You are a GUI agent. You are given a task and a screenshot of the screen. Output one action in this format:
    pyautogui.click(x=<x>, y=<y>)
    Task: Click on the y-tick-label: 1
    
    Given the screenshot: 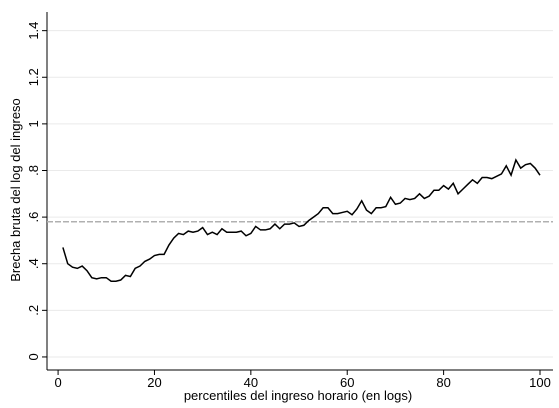 What is the action you would take?
    pyautogui.click(x=33, y=123)
    